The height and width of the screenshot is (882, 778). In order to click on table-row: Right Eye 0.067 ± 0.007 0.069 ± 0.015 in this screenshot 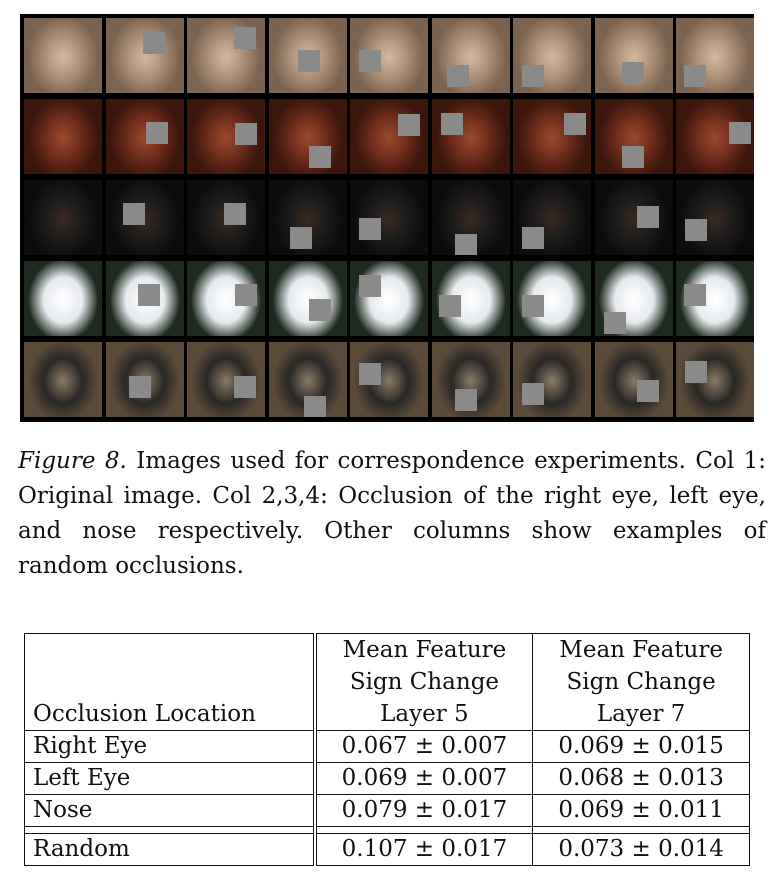, I will do `click(386, 746)`.